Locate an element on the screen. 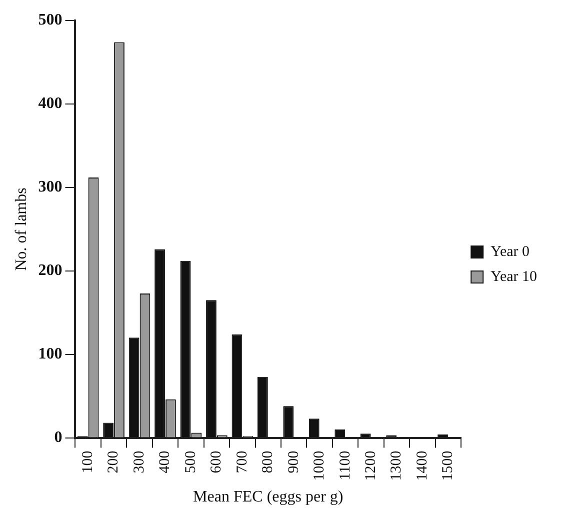 This screenshot has width=561, height=519. y-tick-label: 500 is located at coordinates (50, 20).